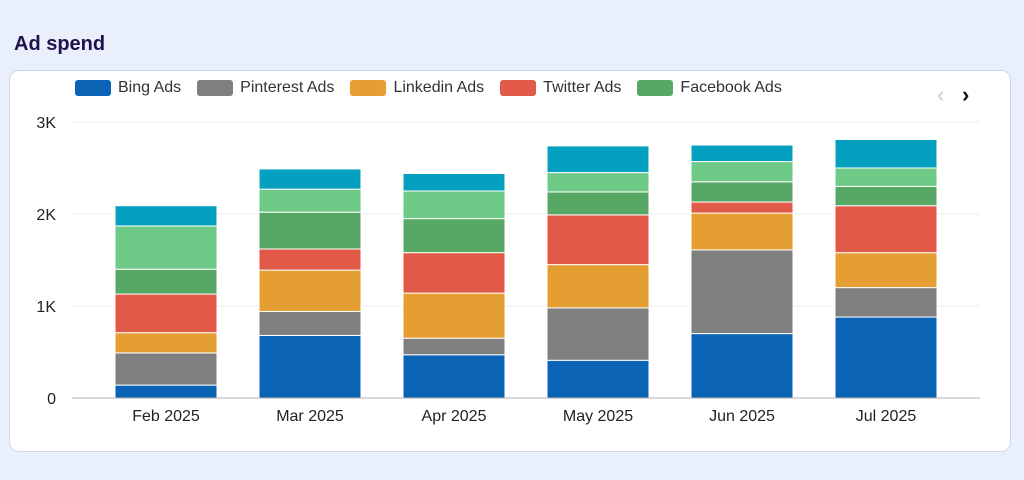  I want to click on x-tick-label: Feb 2025, so click(166, 416).